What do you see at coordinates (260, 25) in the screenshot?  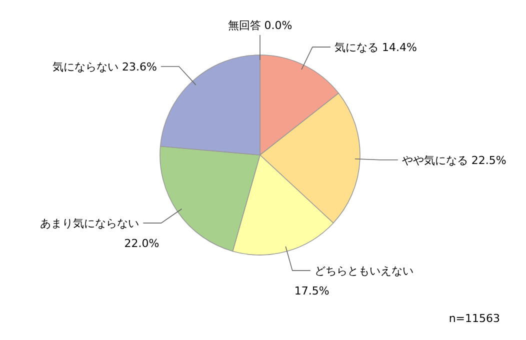 I see `category-label: 無回答 0.0%` at bounding box center [260, 25].